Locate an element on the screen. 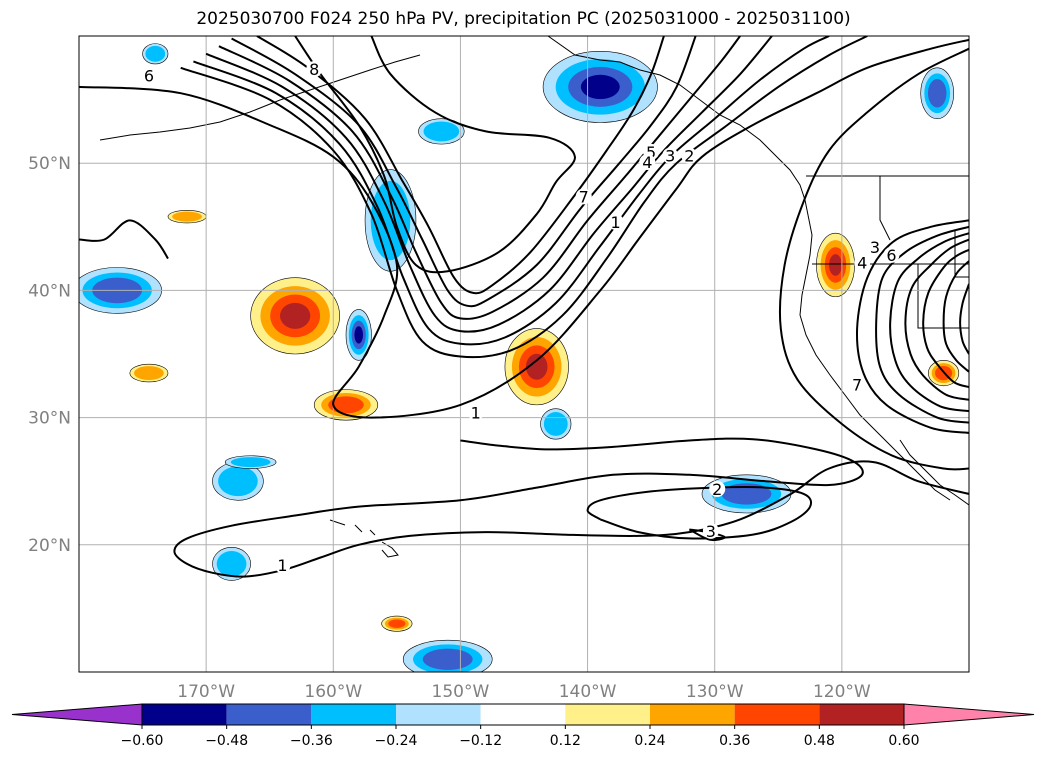 Image resolution: width=1047 pixels, height=765 pixels. contour-pv-1-south is located at coordinates (571, 507).